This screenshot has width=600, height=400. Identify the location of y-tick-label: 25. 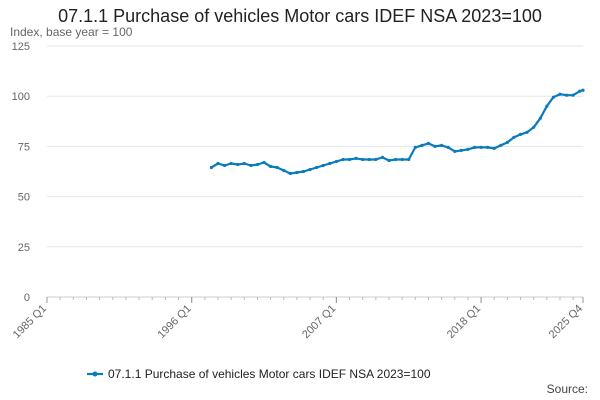
(24, 248).